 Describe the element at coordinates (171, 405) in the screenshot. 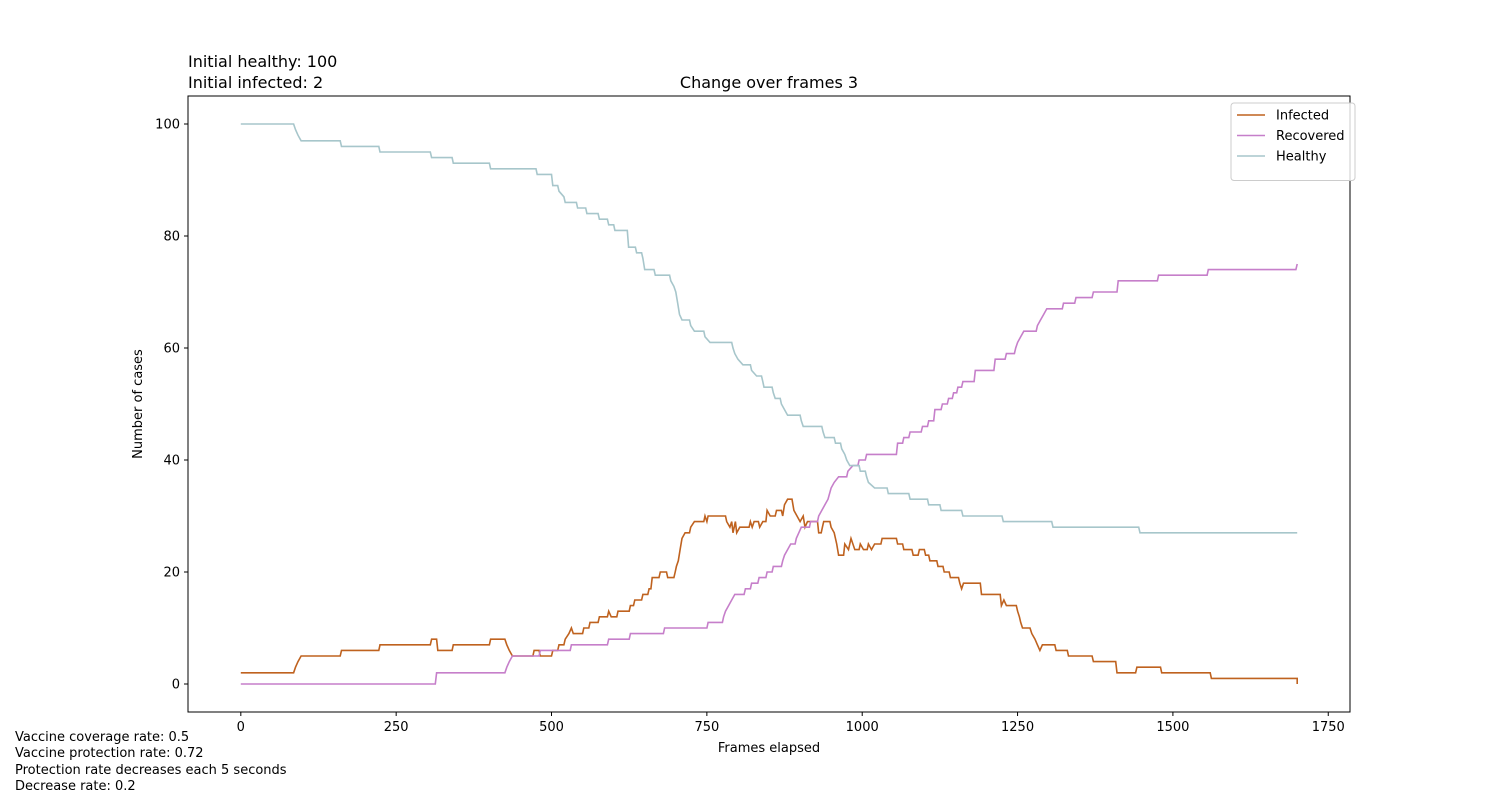

I see `y-axis-ticks: 0 20 40 60 80 100` at that location.